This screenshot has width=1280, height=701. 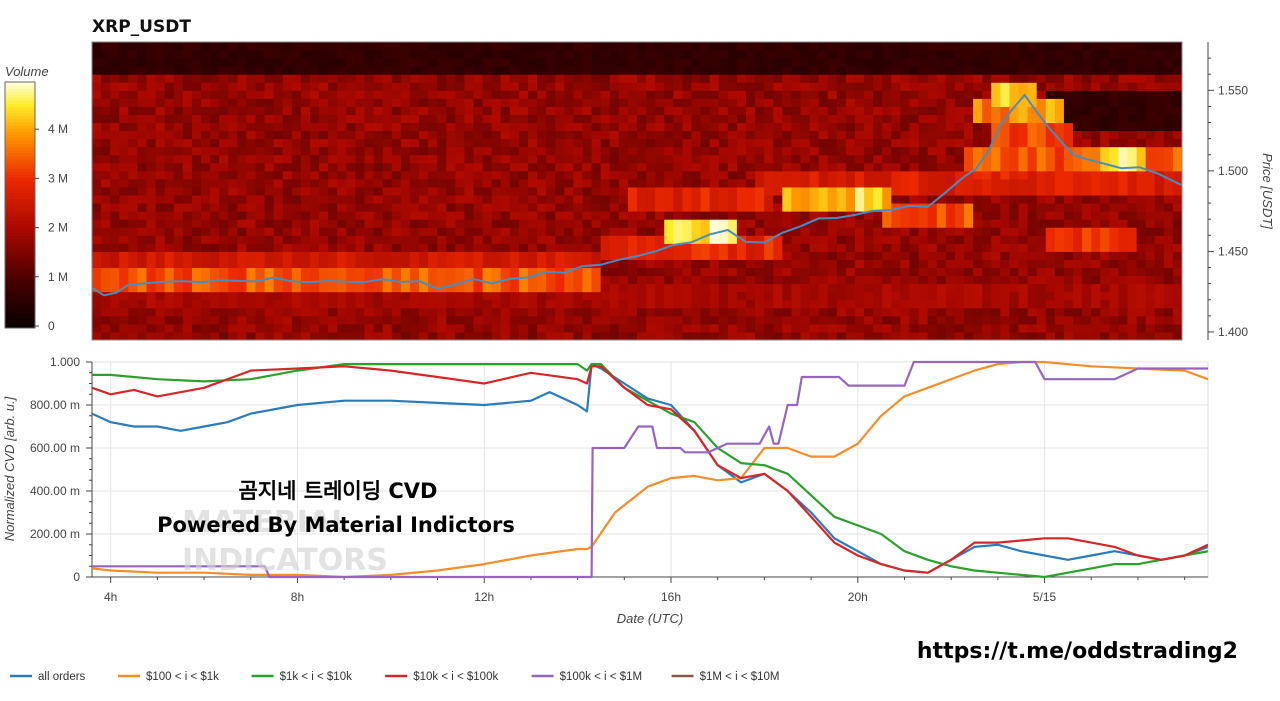 I want to click on heatmap-cell-1933, so click(x=215, y=215).